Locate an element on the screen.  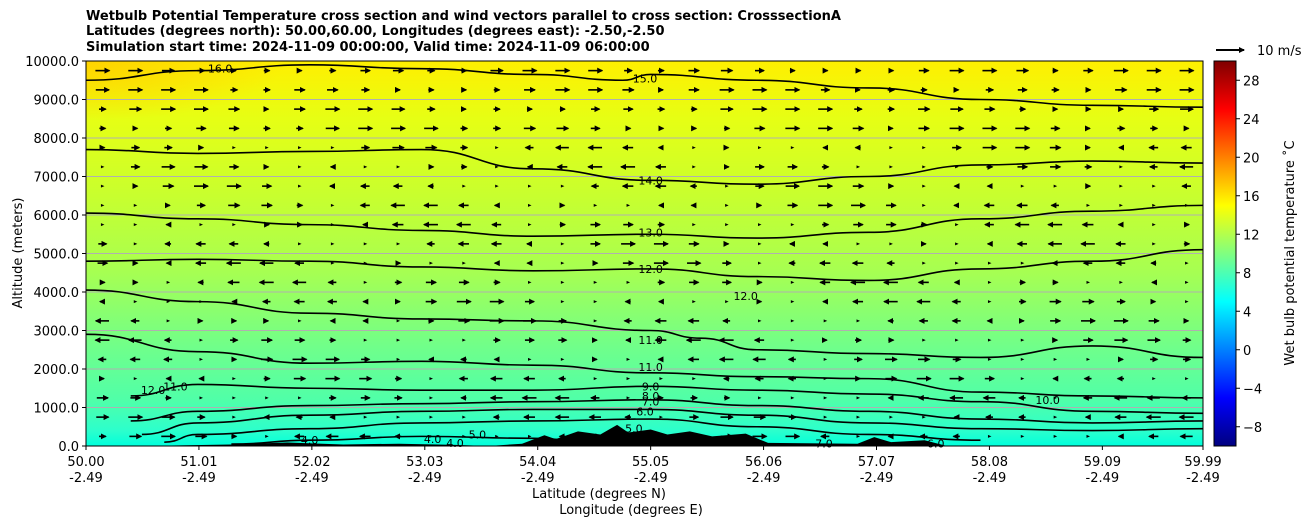
contour-label: 7.0 is located at coordinates (651, 402).